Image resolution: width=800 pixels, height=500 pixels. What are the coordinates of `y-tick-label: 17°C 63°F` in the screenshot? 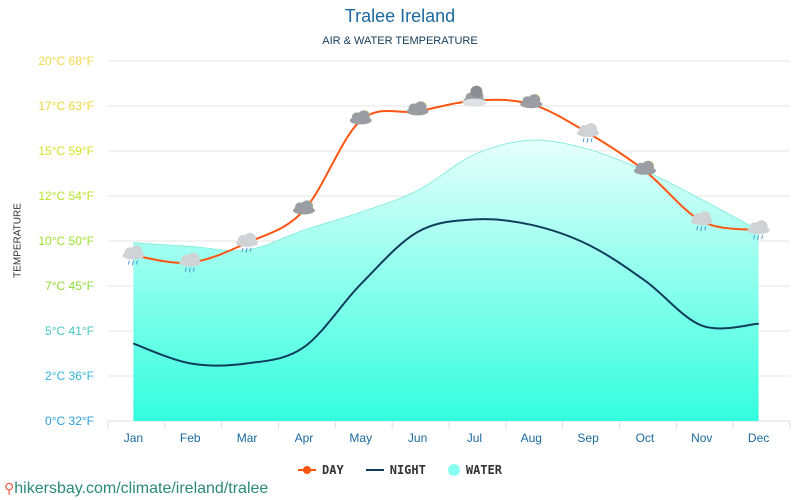 It's located at (66, 106).